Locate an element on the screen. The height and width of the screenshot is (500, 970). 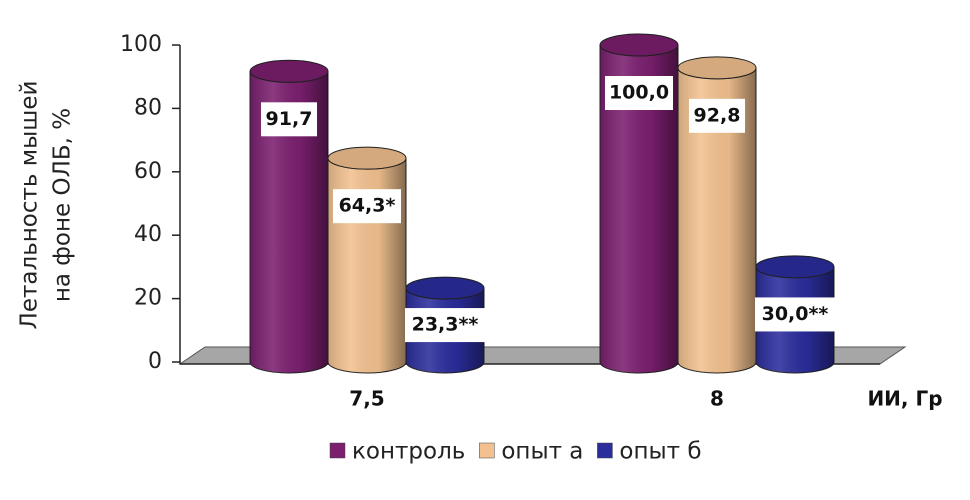
value-label: 23,3** is located at coordinates (445, 325).